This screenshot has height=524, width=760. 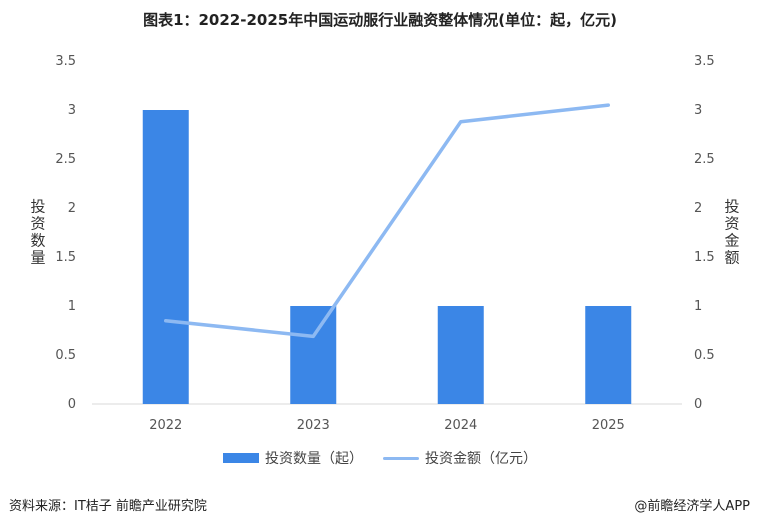 What do you see at coordinates (72, 404) in the screenshot?
I see `left-tick-label: 0` at bounding box center [72, 404].